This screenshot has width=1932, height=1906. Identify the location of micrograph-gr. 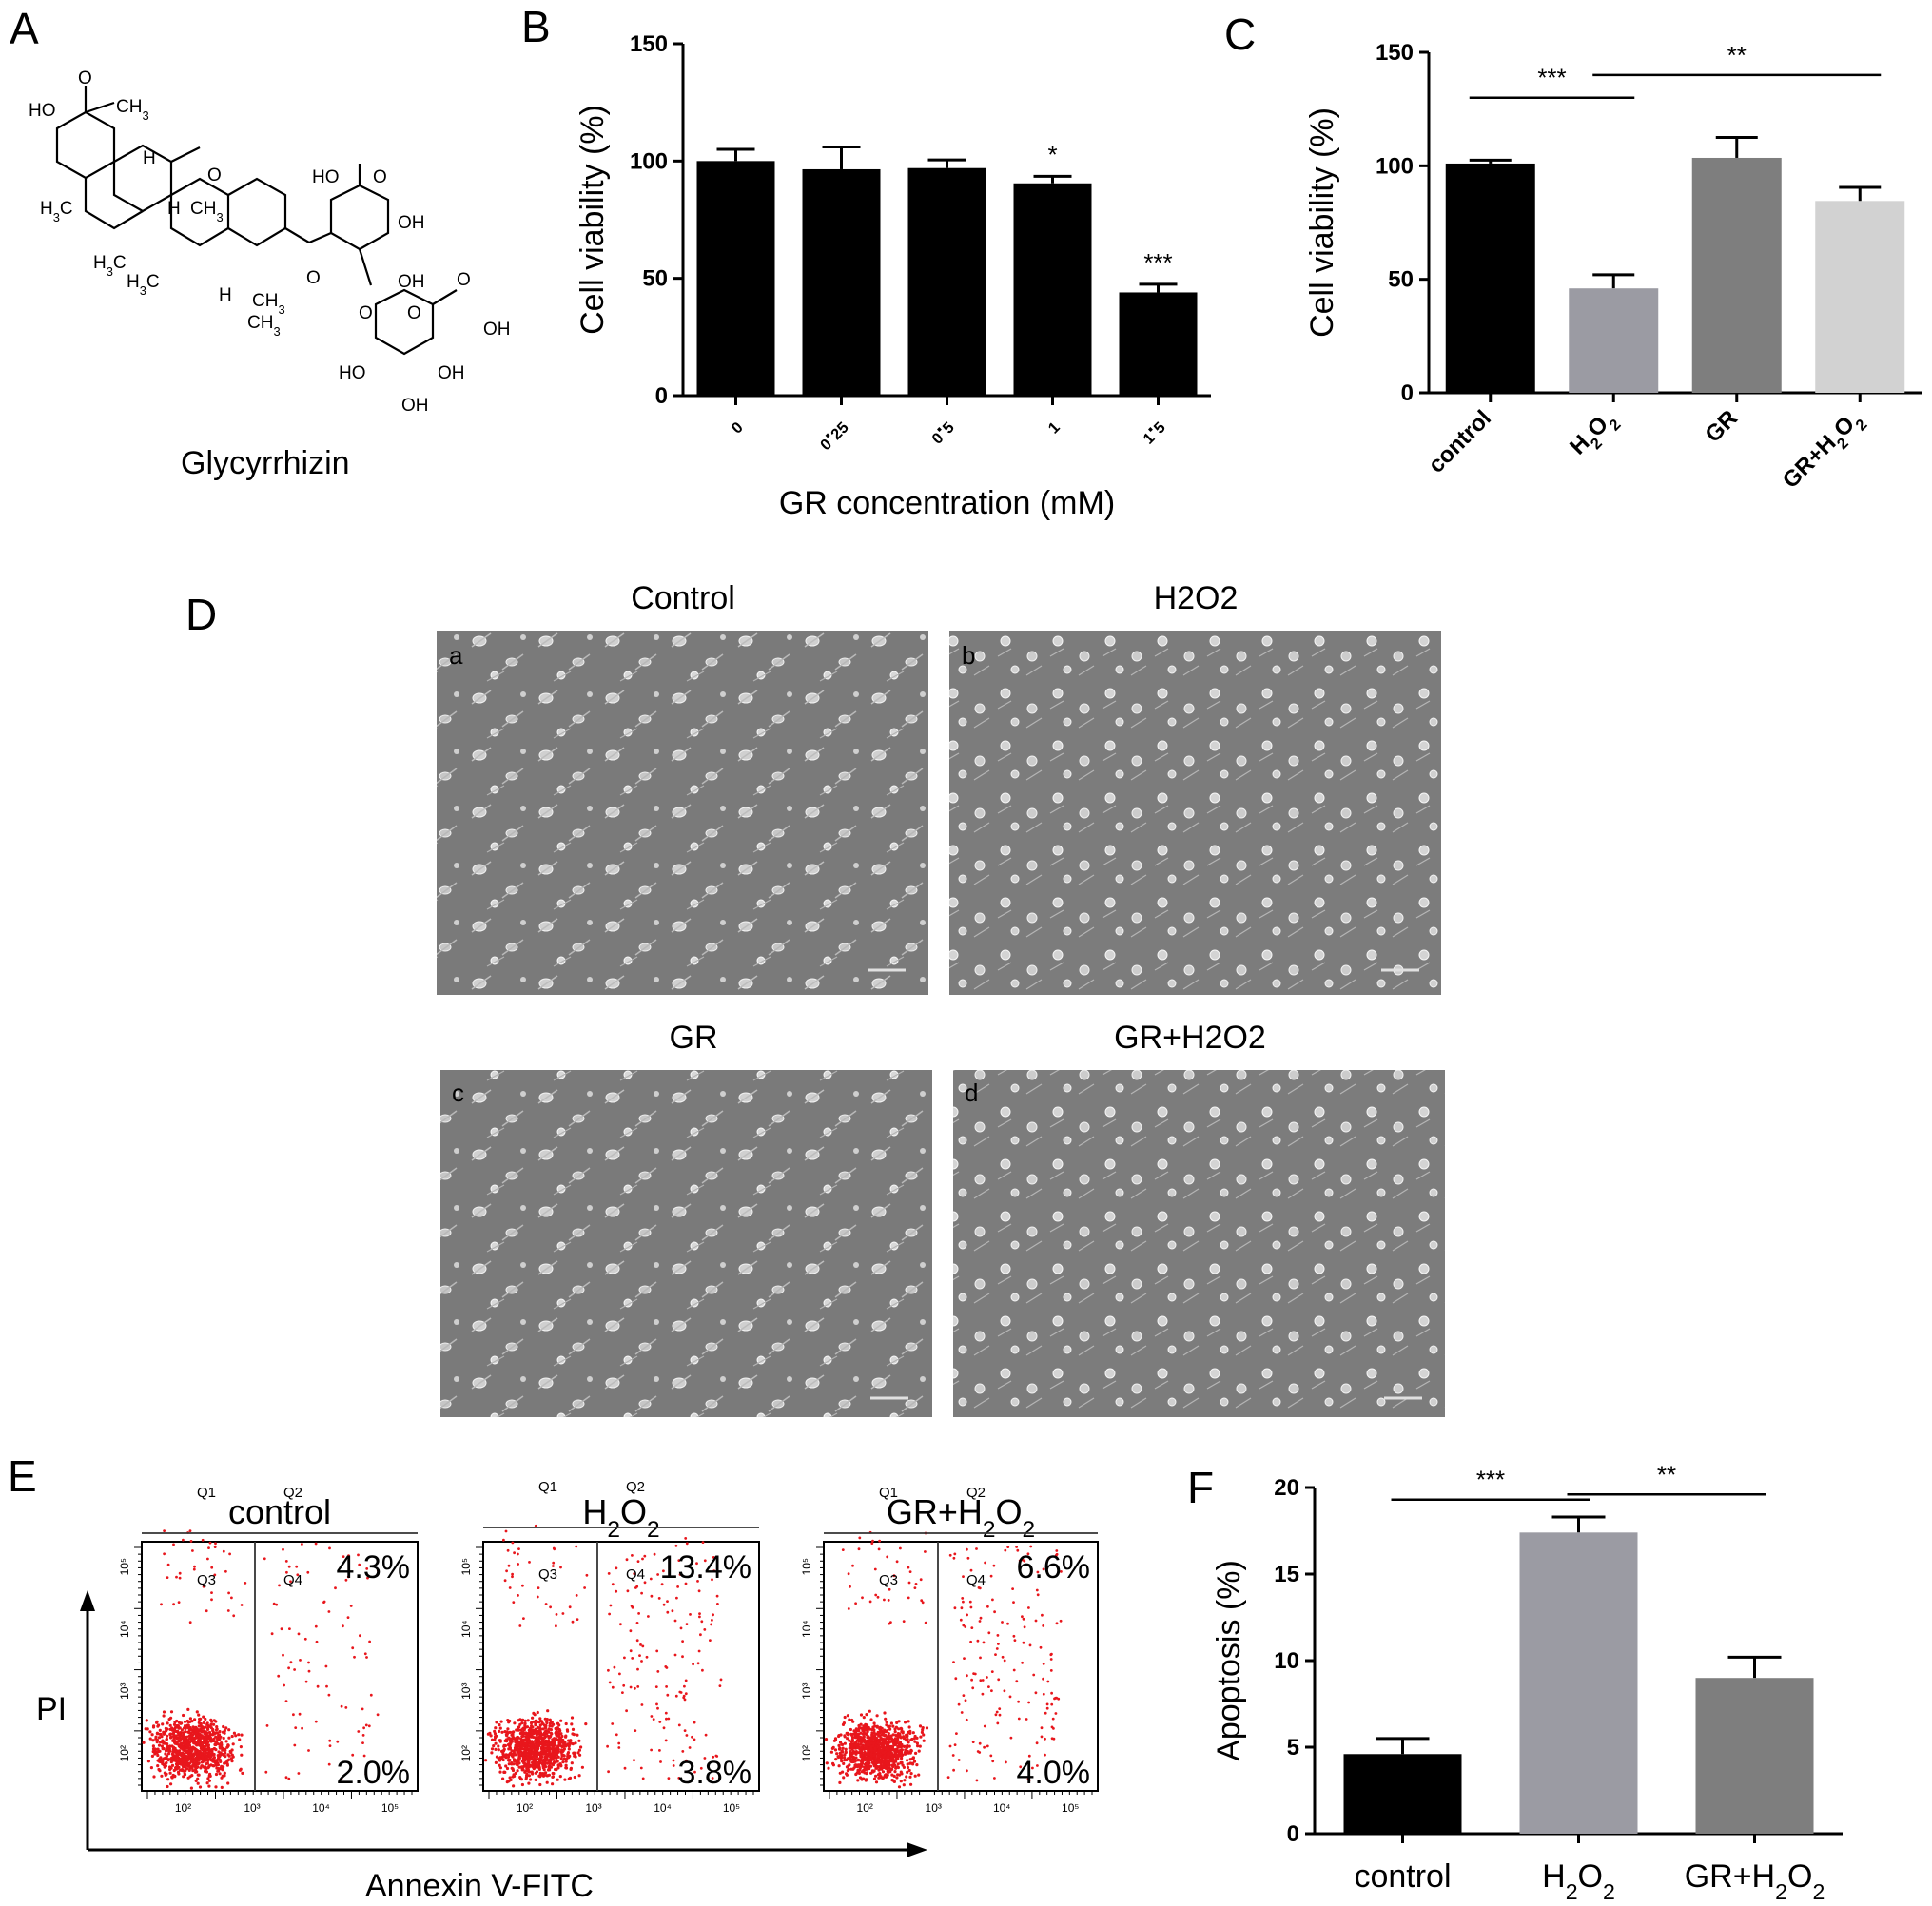
(686, 1243).